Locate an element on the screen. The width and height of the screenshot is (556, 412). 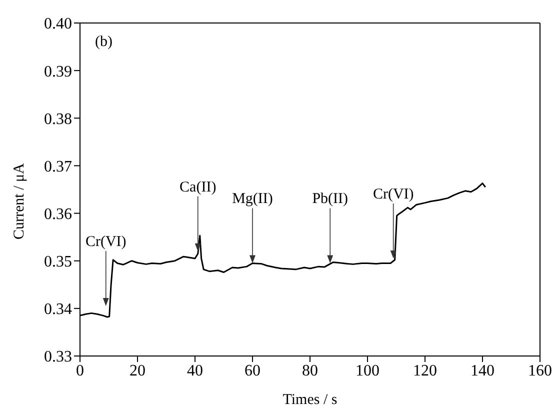
y-tick-label: 0.33 is located at coordinates (58, 357).